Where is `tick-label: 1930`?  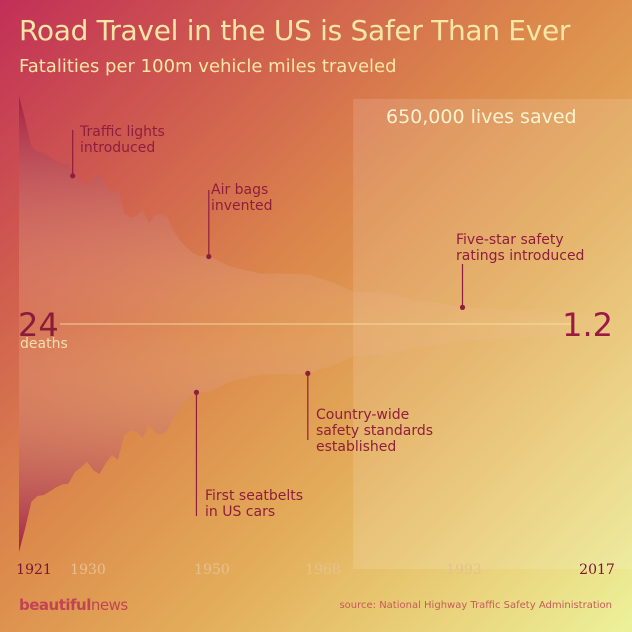
tick-label: 1930 is located at coordinates (88, 570).